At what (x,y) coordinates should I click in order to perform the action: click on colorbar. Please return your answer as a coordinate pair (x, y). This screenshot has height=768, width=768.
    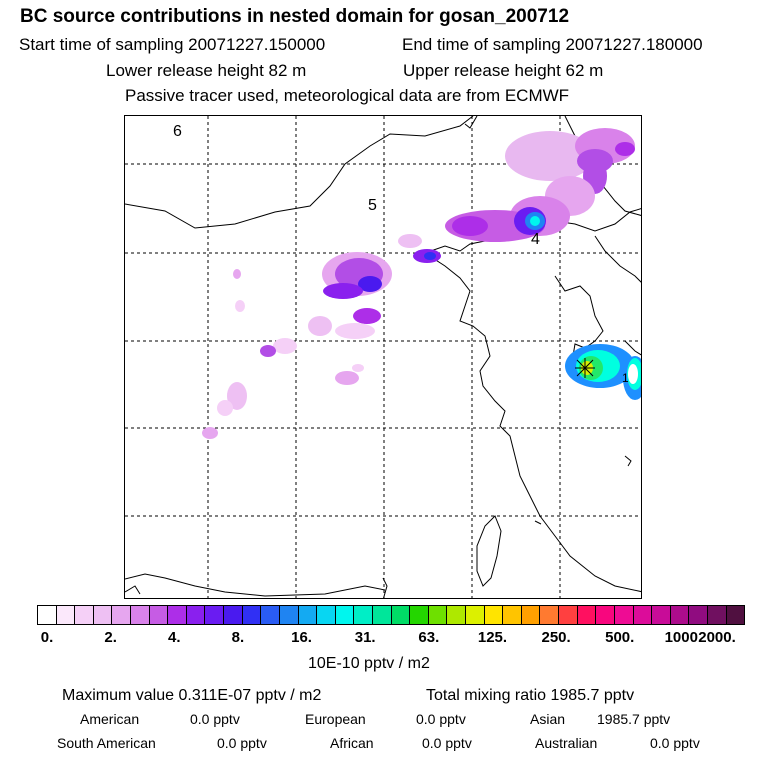
    Looking at the image, I should click on (391, 615).